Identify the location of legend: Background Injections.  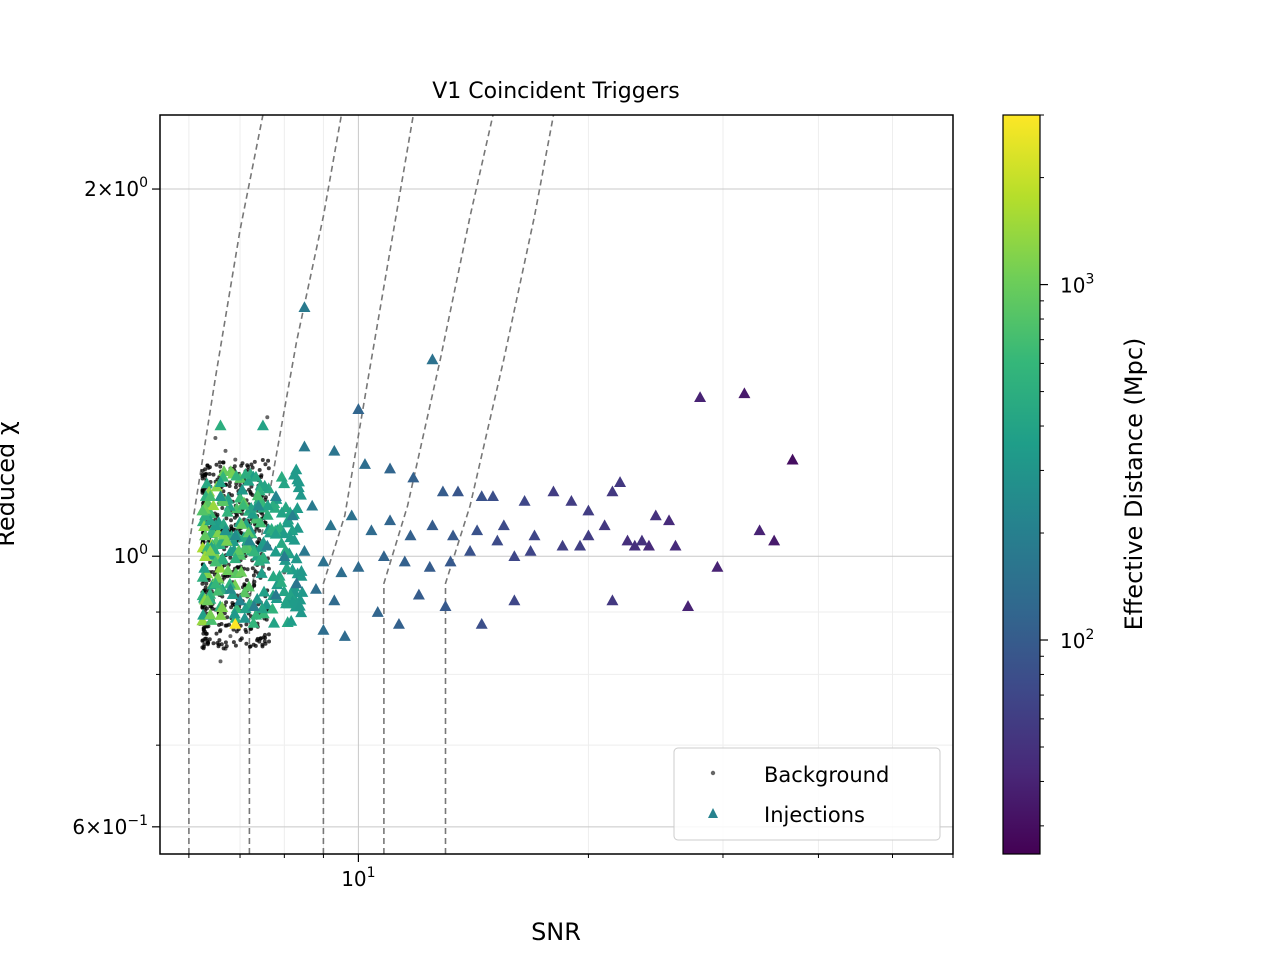
(807, 794).